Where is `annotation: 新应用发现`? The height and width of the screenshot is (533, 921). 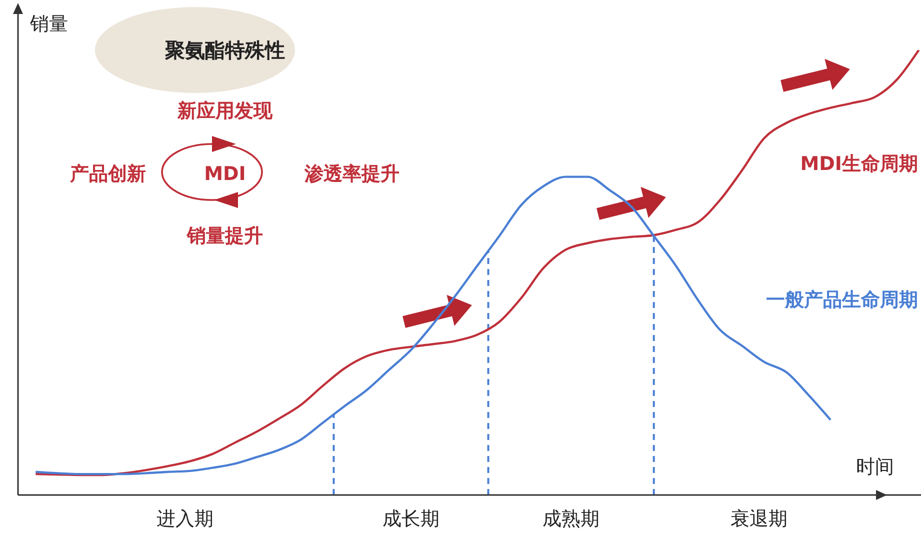
annotation: 新应用发现 is located at coordinates (225, 111).